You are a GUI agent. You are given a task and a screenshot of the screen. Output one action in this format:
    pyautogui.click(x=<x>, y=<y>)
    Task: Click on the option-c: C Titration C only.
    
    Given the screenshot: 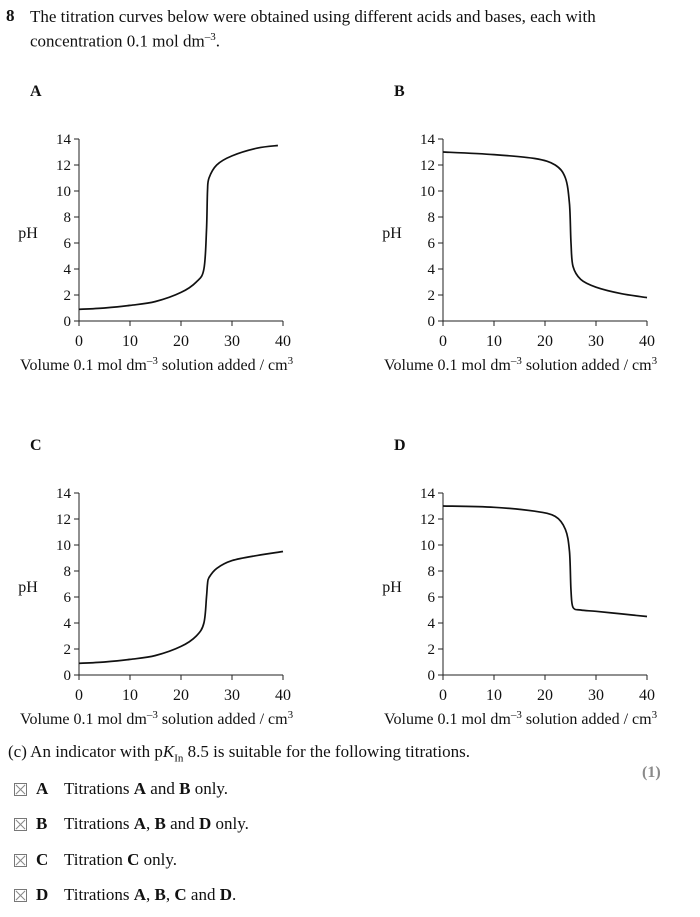 What is the action you would take?
    pyautogui.click(x=95, y=860)
    